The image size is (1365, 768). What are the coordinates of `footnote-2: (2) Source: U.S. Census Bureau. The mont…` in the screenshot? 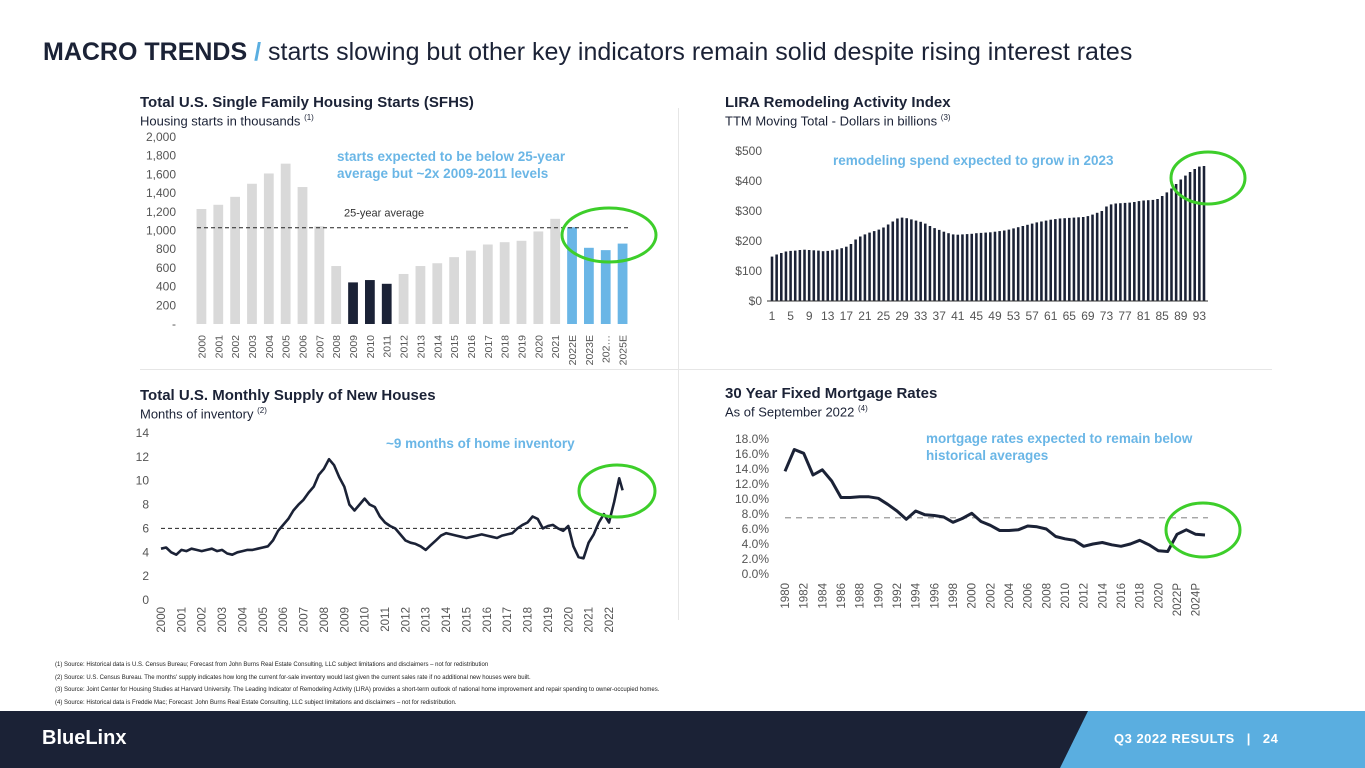 It's located at (293, 677).